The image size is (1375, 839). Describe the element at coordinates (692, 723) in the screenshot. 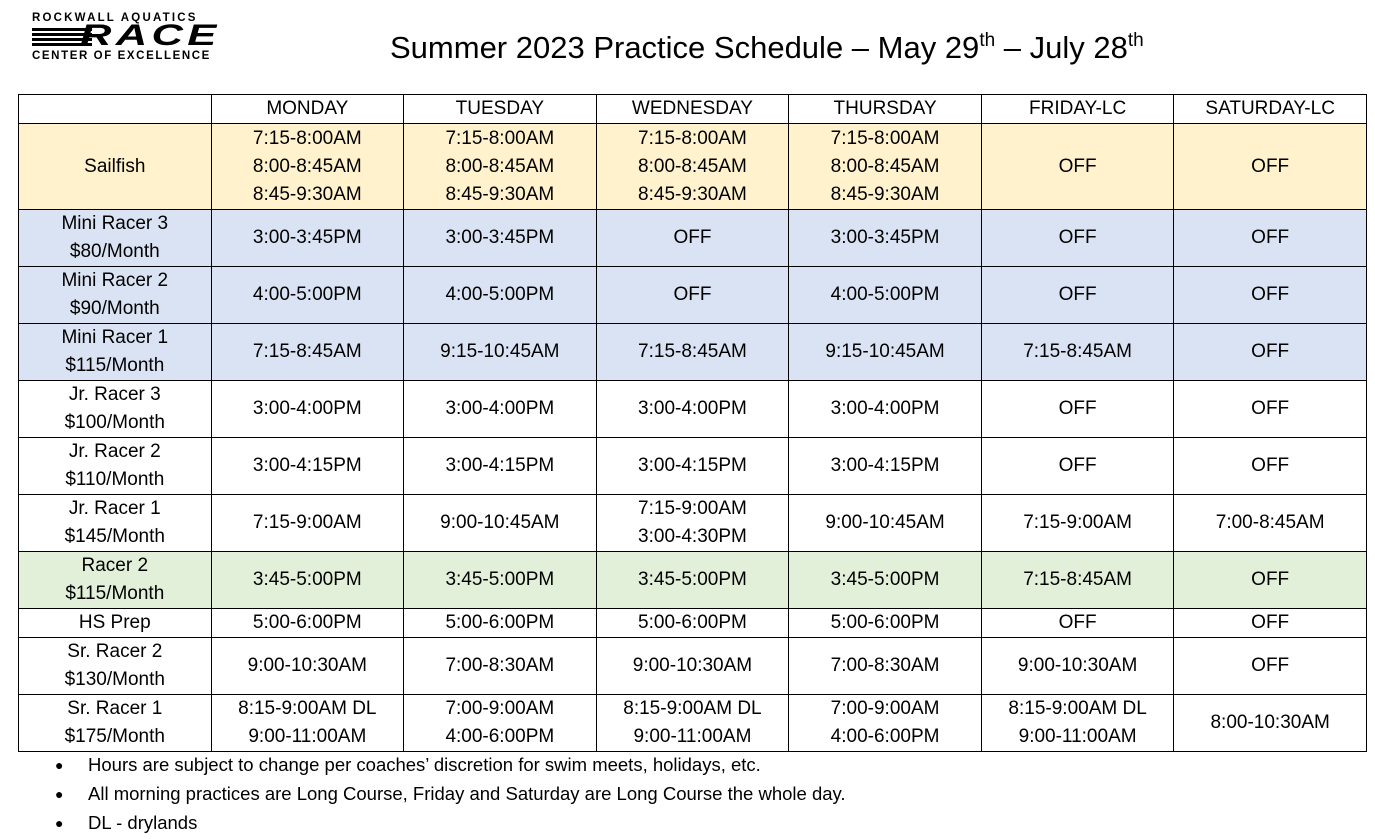

I see `schedule-cell: 8:15-9:00AM DL 9:00-11:00AM` at that location.